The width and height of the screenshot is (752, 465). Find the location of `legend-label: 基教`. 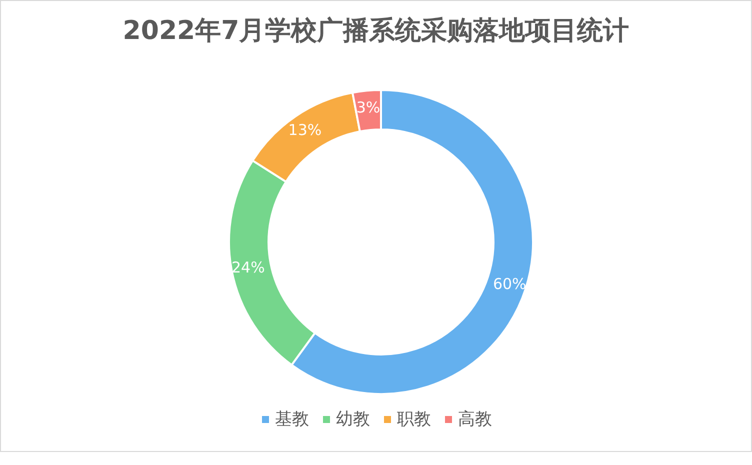

legend-label: 基教 is located at coordinates (292, 420).